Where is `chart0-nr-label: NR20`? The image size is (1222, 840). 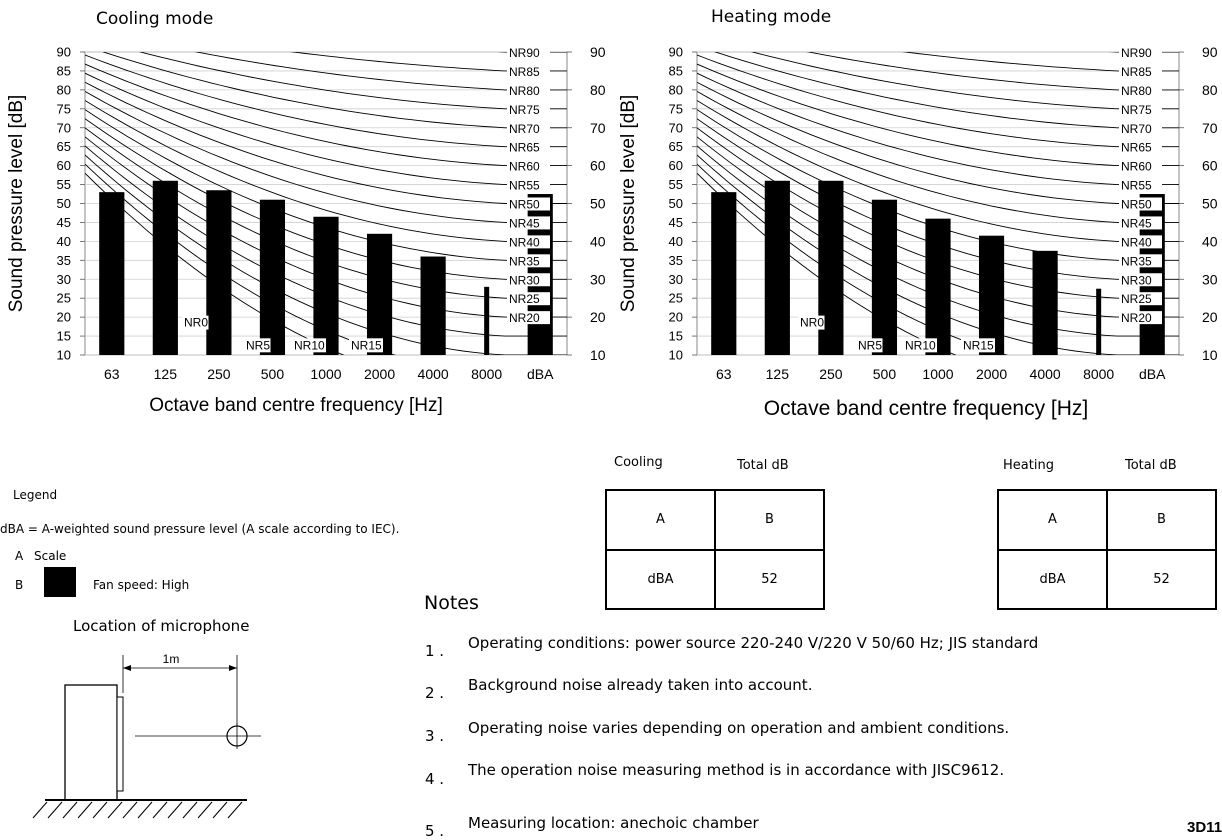 chart0-nr-label: NR20 is located at coordinates (524, 318).